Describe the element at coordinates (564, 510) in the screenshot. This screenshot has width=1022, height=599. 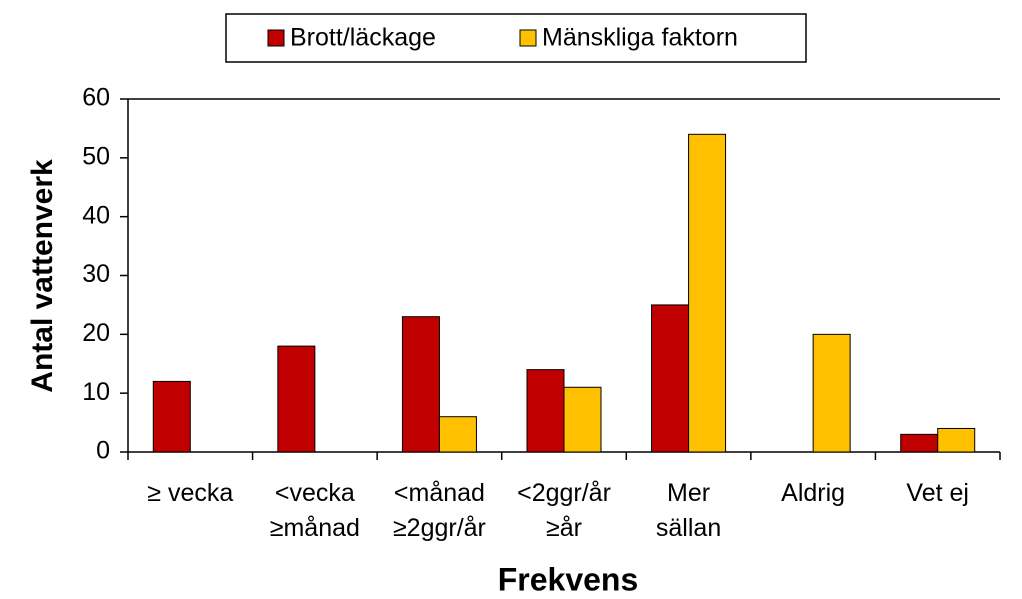
I see `x-tick-label: <2ggr/år ≥år` at that location.